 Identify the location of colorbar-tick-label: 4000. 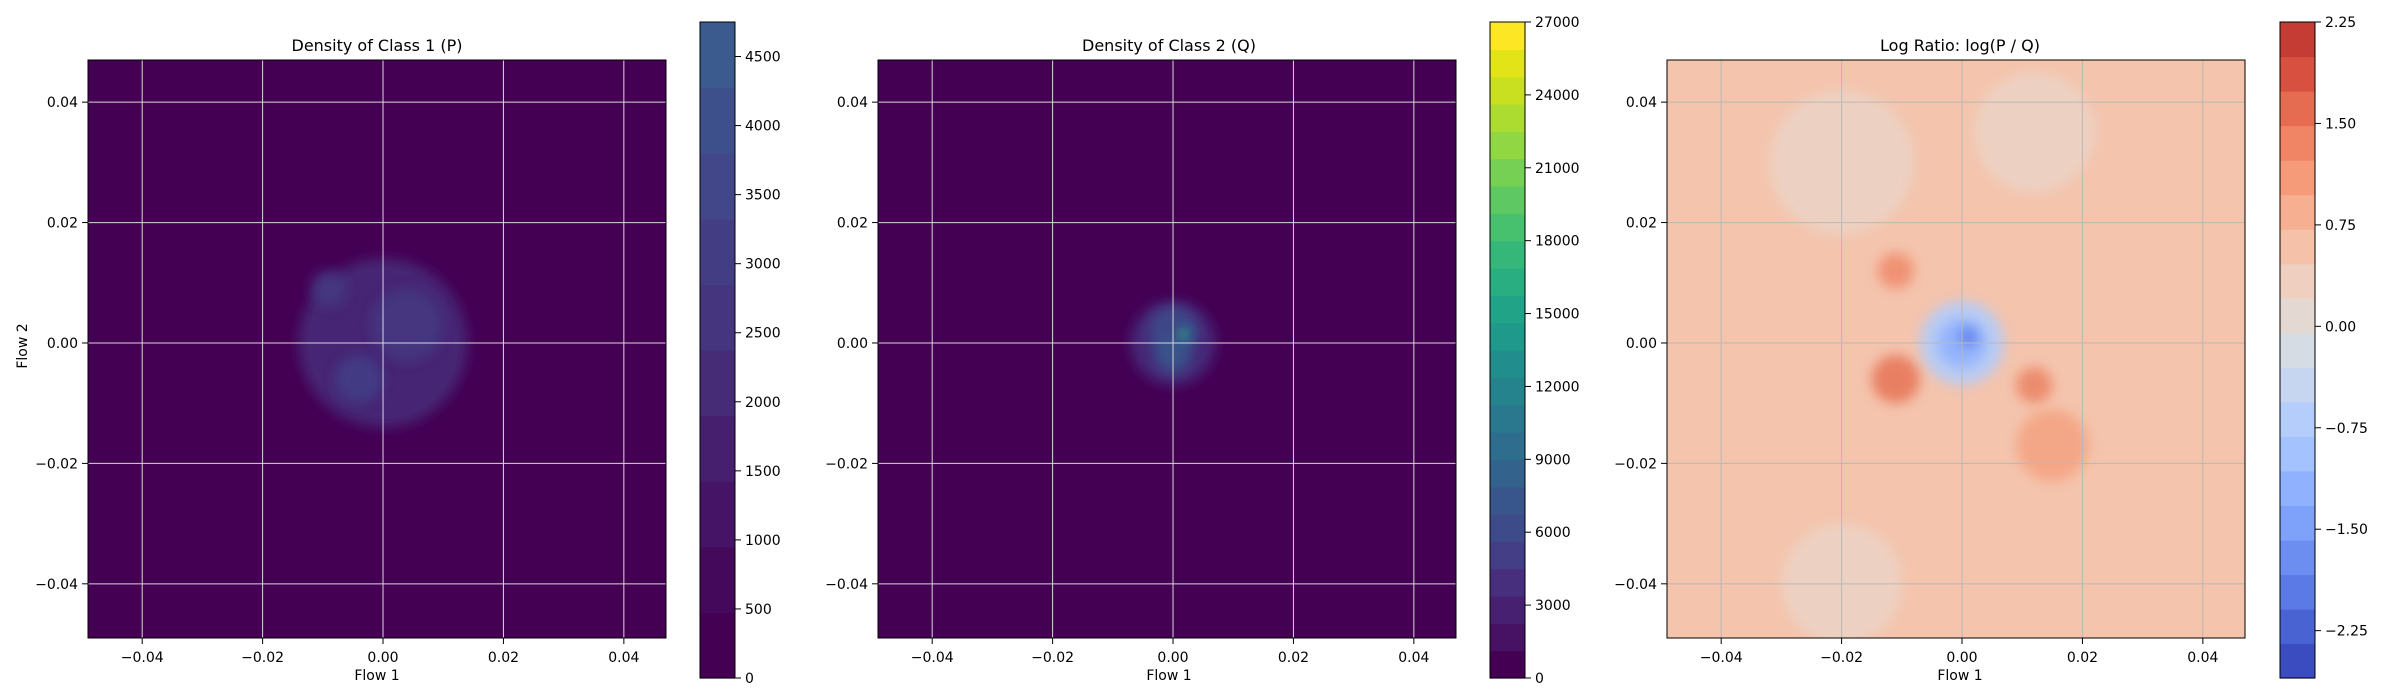
(763, 127).